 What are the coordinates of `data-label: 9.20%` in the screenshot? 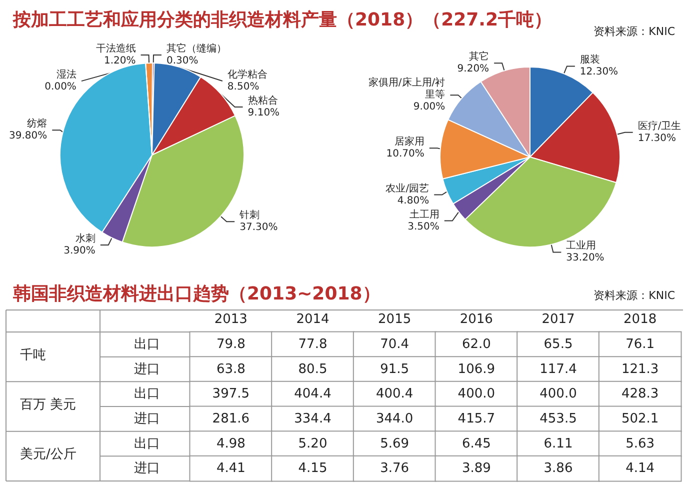 It's located at (473, 69).